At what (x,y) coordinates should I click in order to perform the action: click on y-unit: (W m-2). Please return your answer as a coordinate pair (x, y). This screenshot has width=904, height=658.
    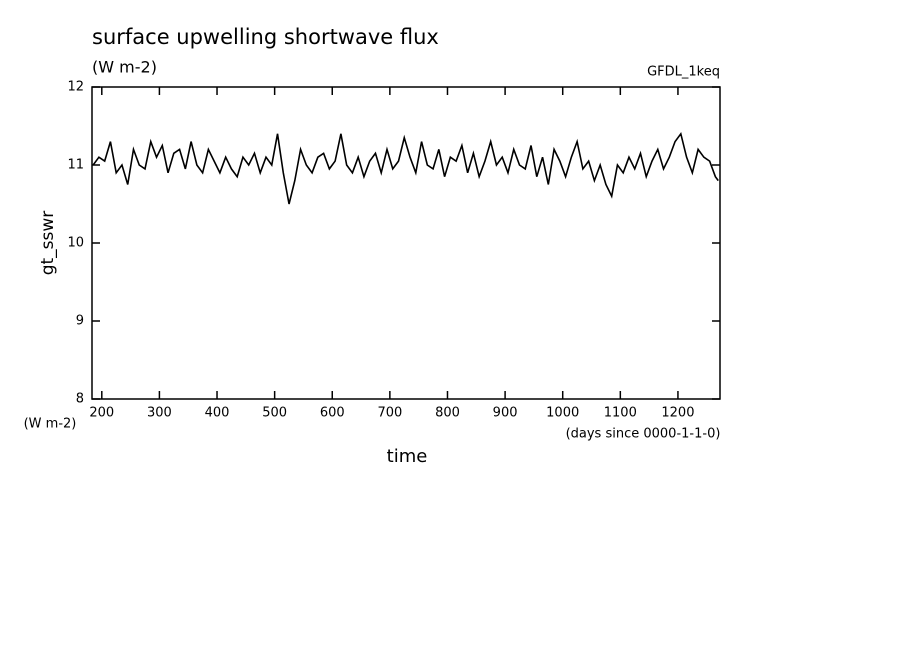
    Looking at the image, I should click on (50, 424).